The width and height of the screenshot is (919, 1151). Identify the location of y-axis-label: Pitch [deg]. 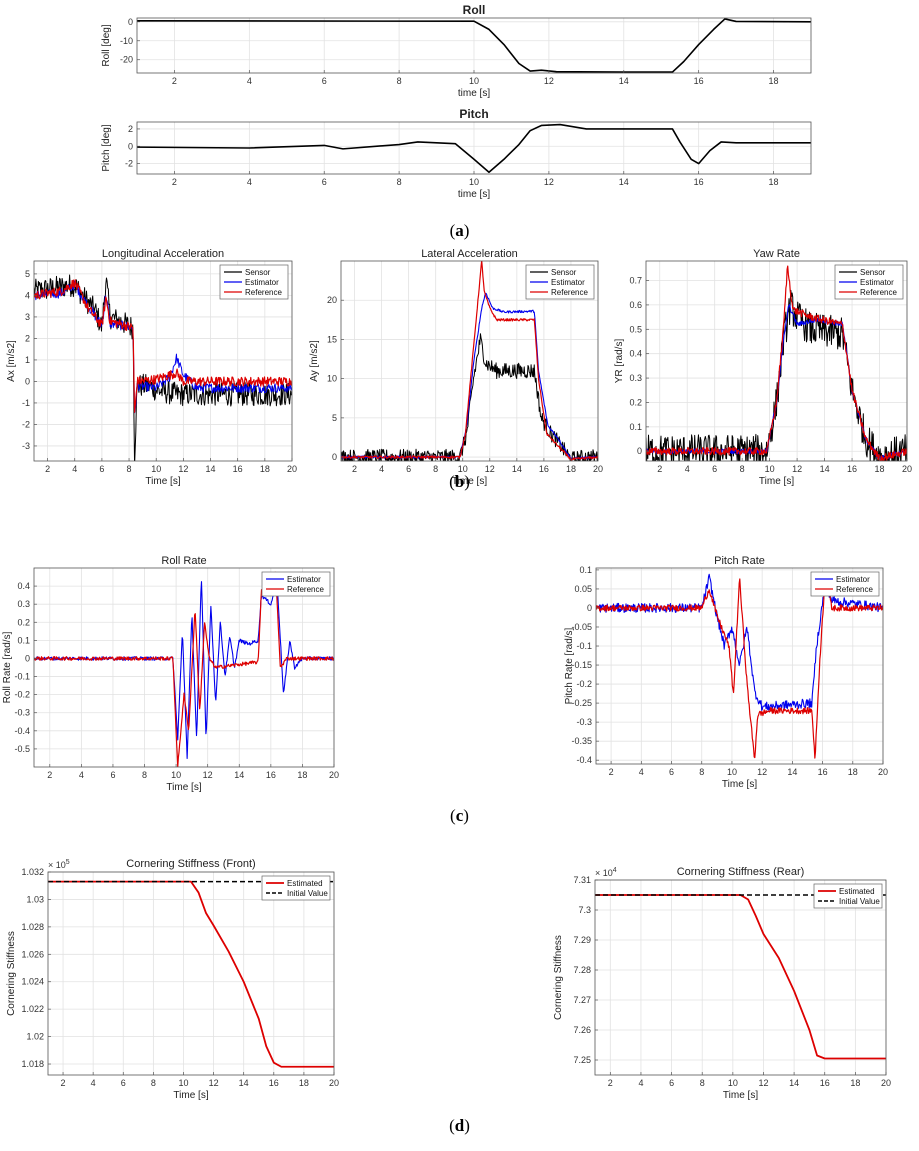
(106, 147).